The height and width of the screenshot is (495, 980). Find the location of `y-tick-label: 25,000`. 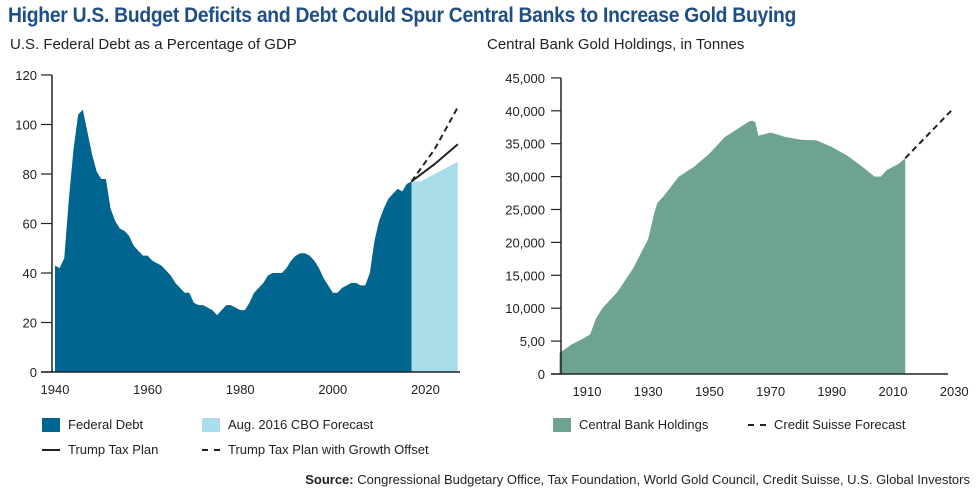

y-tick-label: 25,000 is located at coordinates (525, 210).